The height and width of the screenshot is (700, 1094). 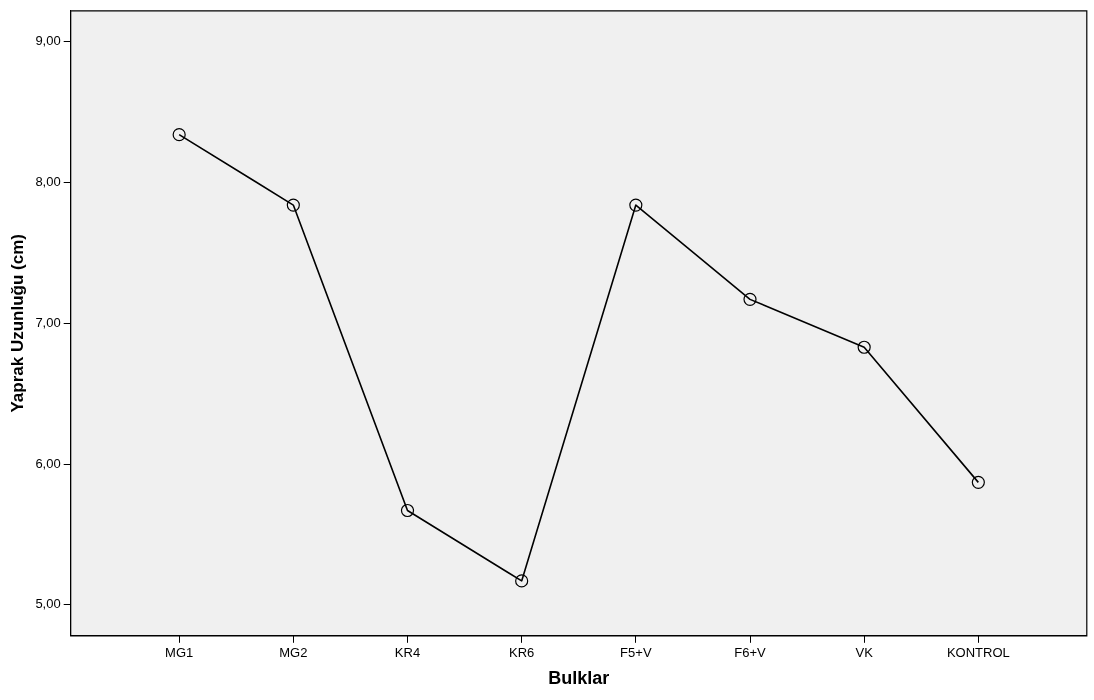 What do you see at coordinates (48, 322) in the screenshot?
I see `y-tick-label: 7,00` at bounding box center [48, 322].